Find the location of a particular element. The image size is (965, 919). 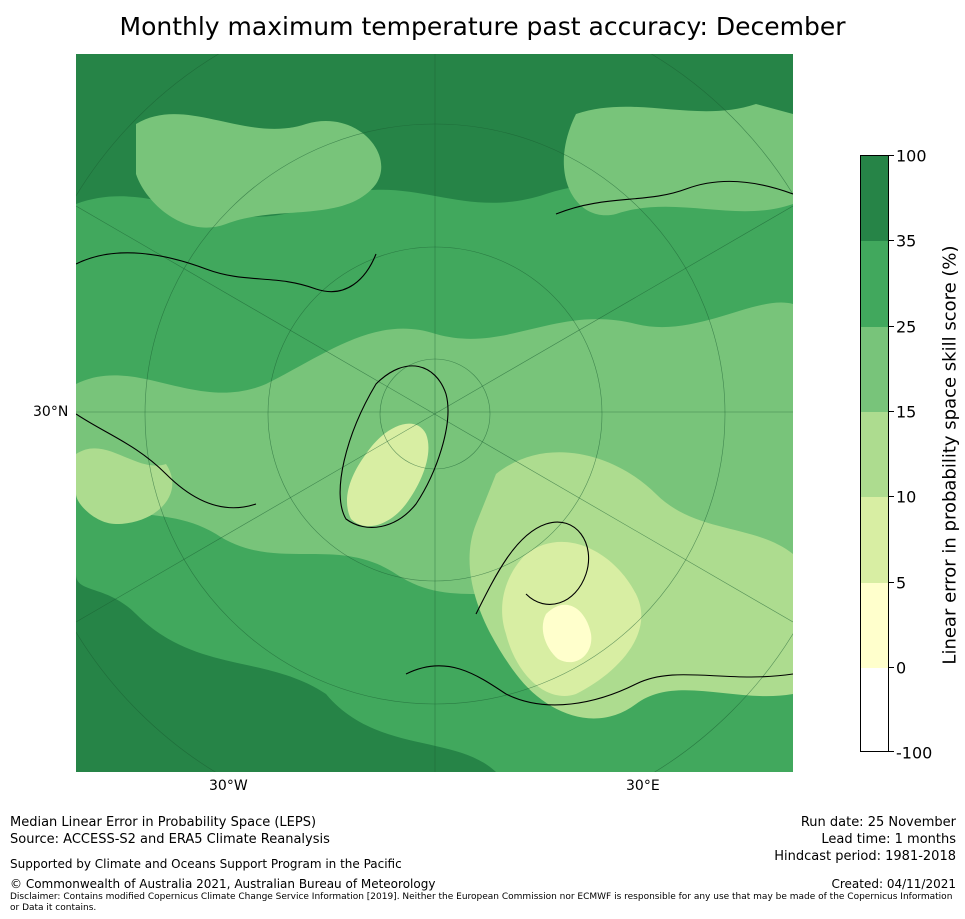

footer-run-date: Run date: 25 November is located at coordinates (878, 822).